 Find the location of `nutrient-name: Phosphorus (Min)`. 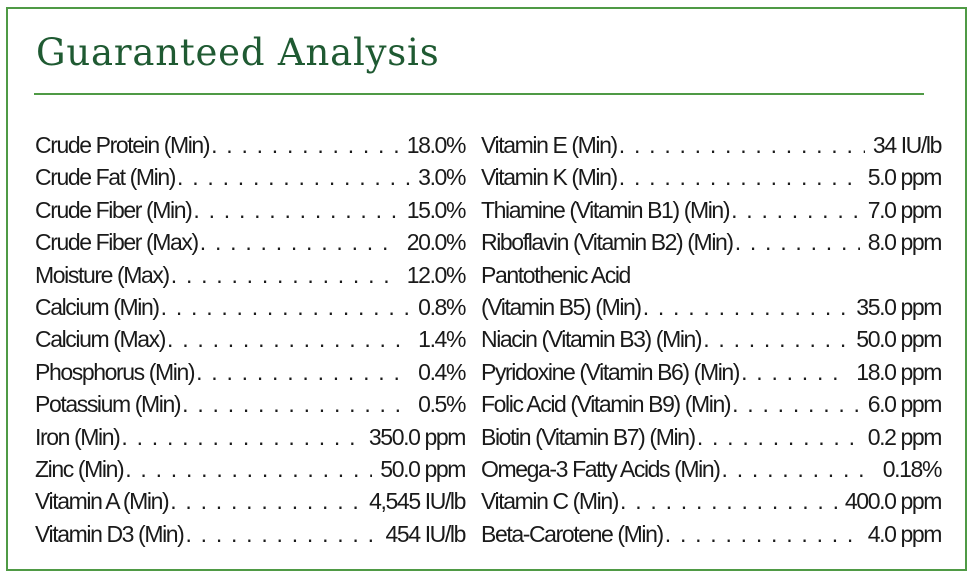

nutrient-name: Phosphorus (Min) is located at coordinates (115, 371).